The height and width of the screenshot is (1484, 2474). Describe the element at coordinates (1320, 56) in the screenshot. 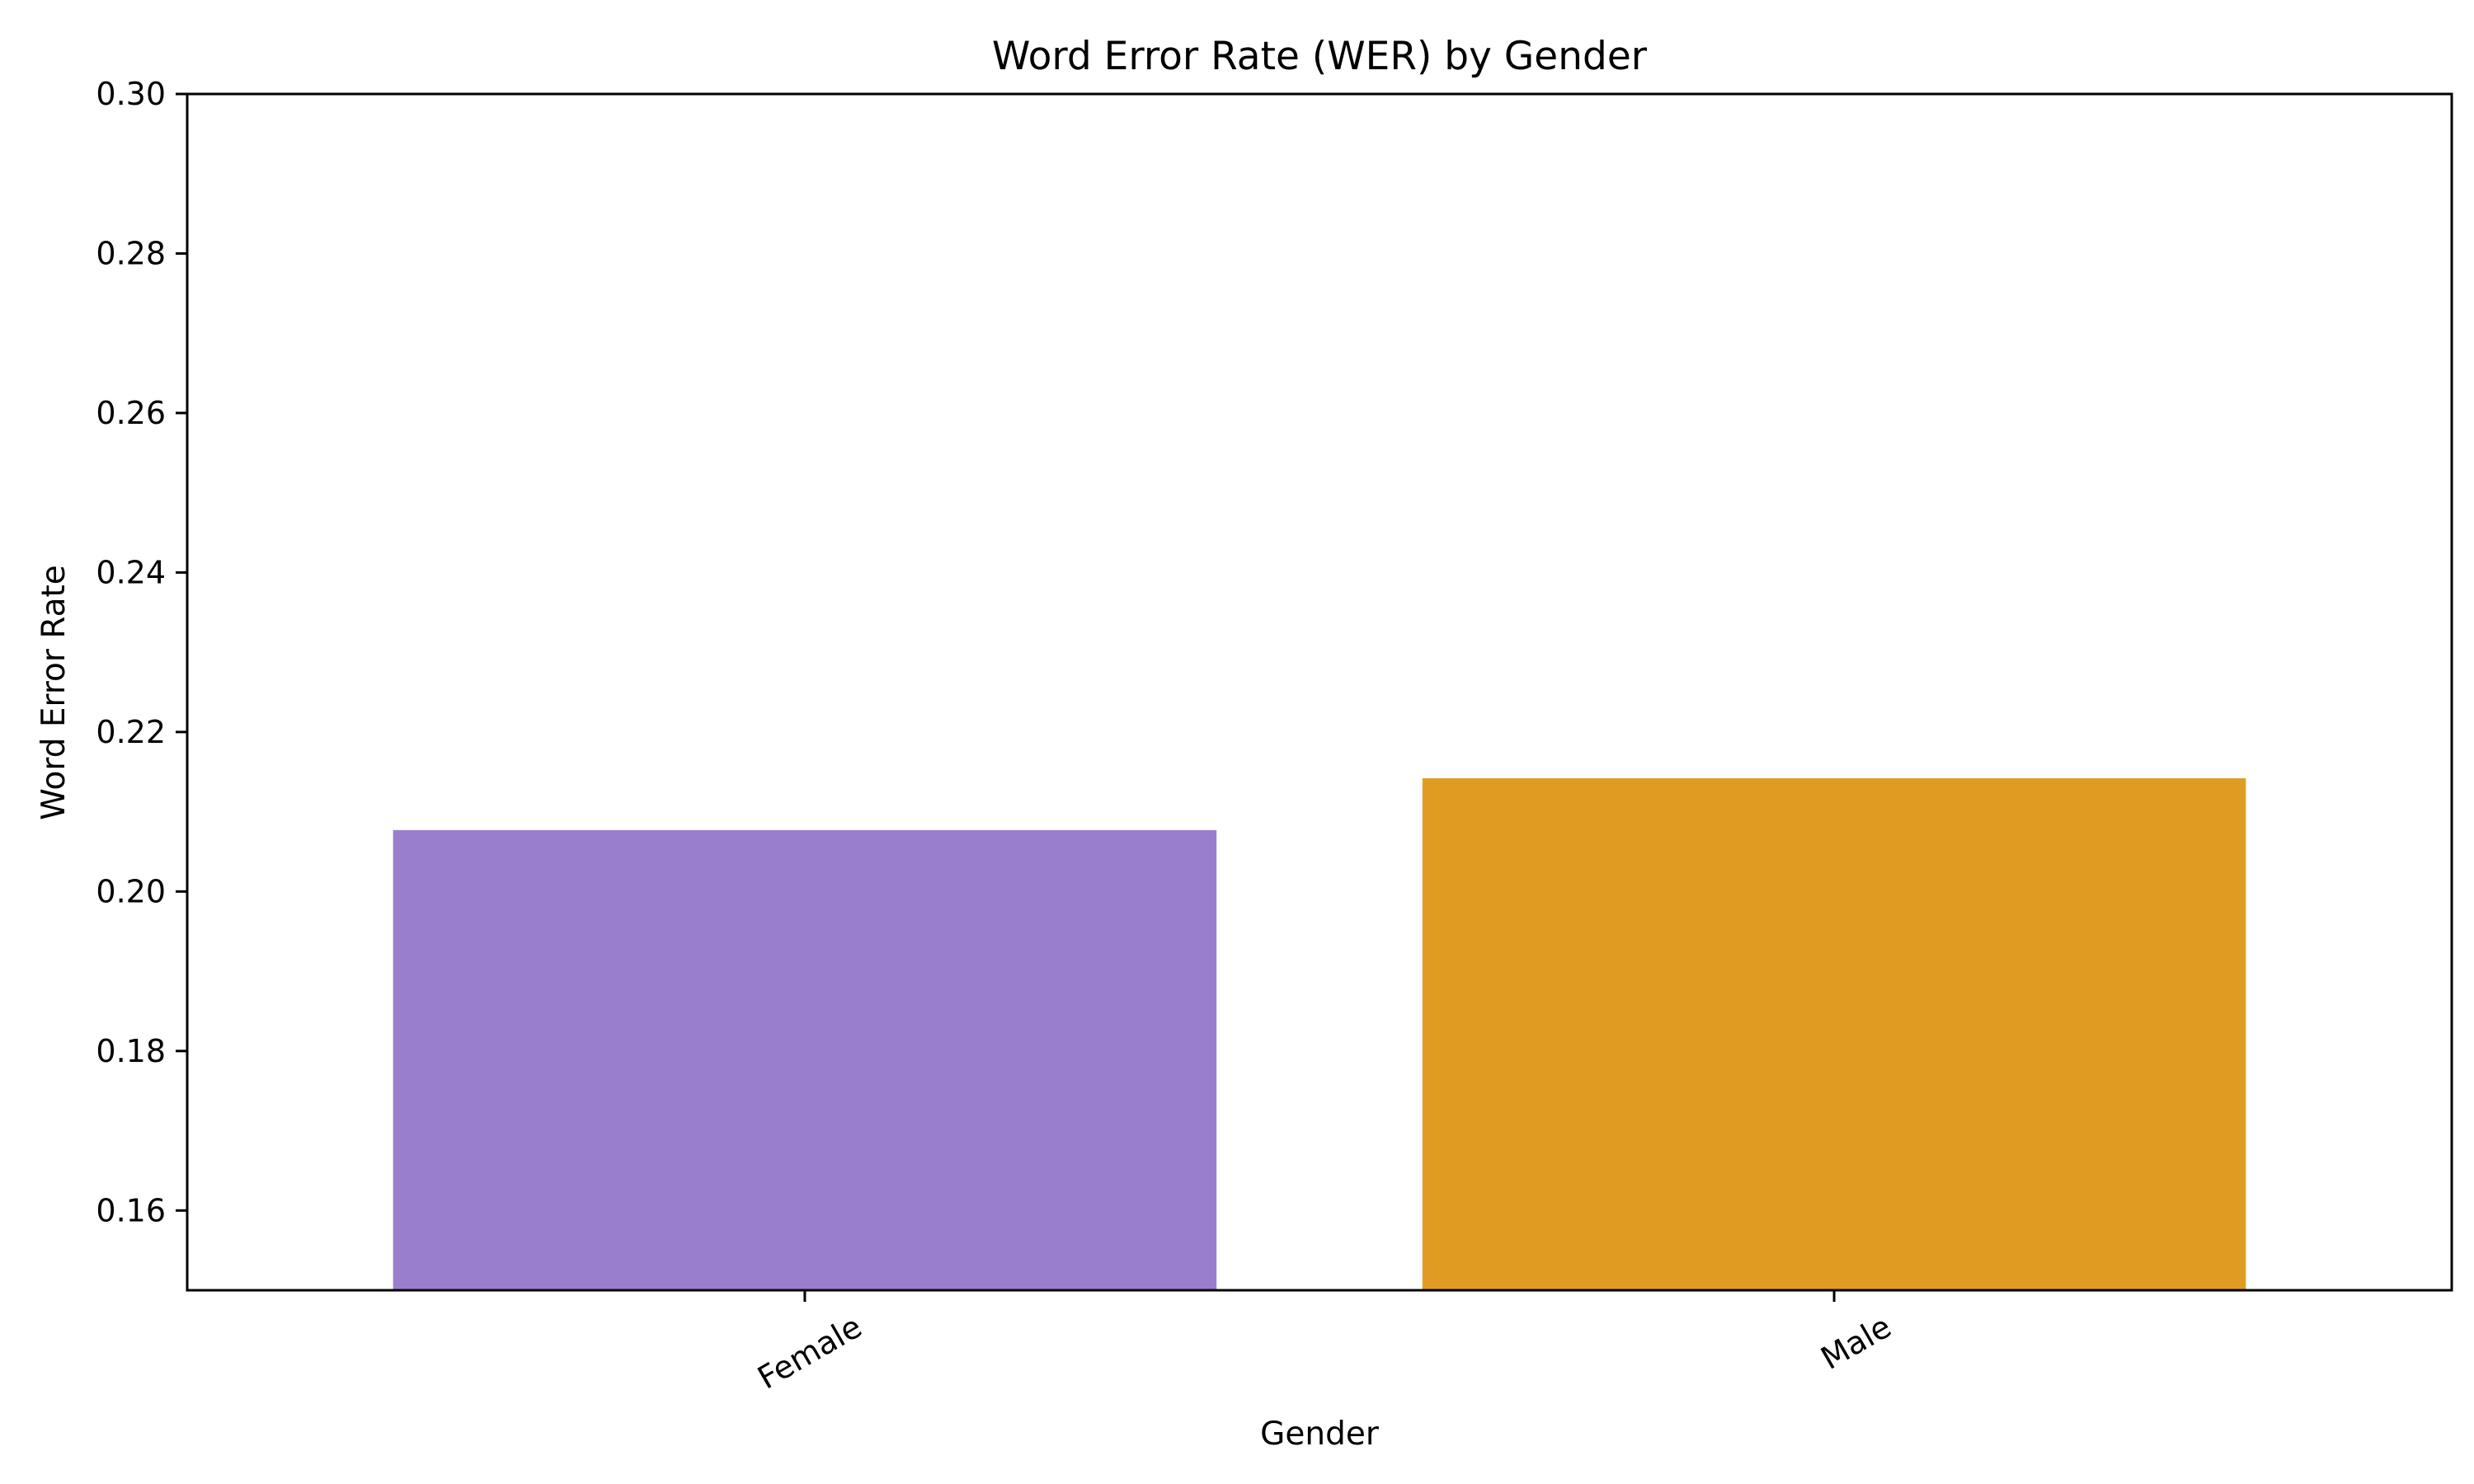

I see `chart-title: Word Error Rate (WER) by Gender` at that location.